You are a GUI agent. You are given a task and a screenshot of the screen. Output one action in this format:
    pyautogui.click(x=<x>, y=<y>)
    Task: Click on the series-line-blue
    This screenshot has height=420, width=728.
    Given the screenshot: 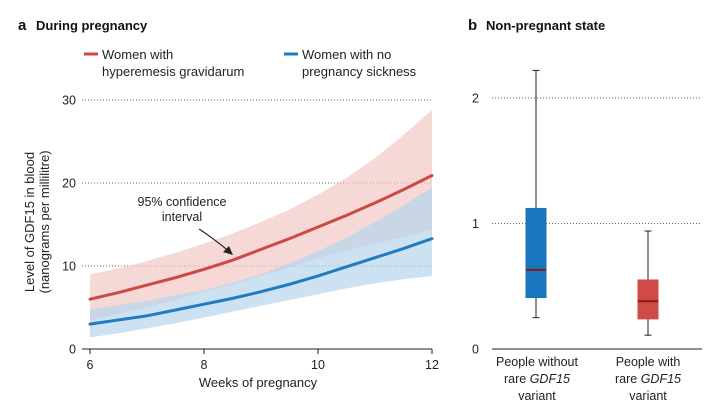 What is the action you would take?
    pyautogui.click(x=261, y=281)
    